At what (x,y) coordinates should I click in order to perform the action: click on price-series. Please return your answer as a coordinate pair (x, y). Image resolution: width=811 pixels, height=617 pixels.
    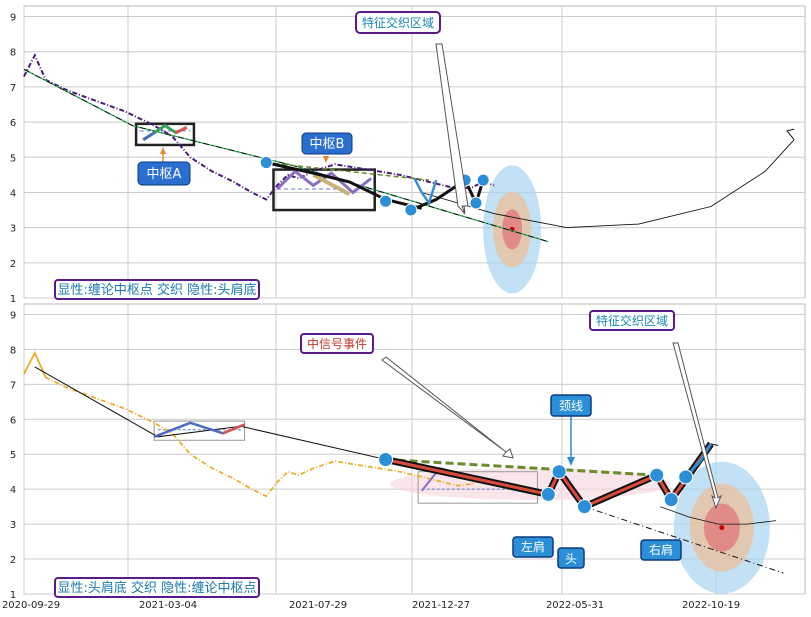
    Looking at the image, I should click on (259, 424).